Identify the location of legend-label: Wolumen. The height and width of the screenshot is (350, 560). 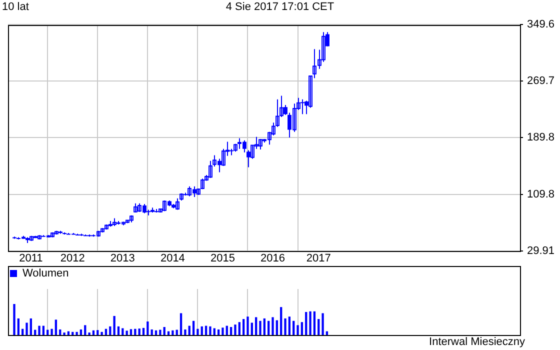
(45, 274).